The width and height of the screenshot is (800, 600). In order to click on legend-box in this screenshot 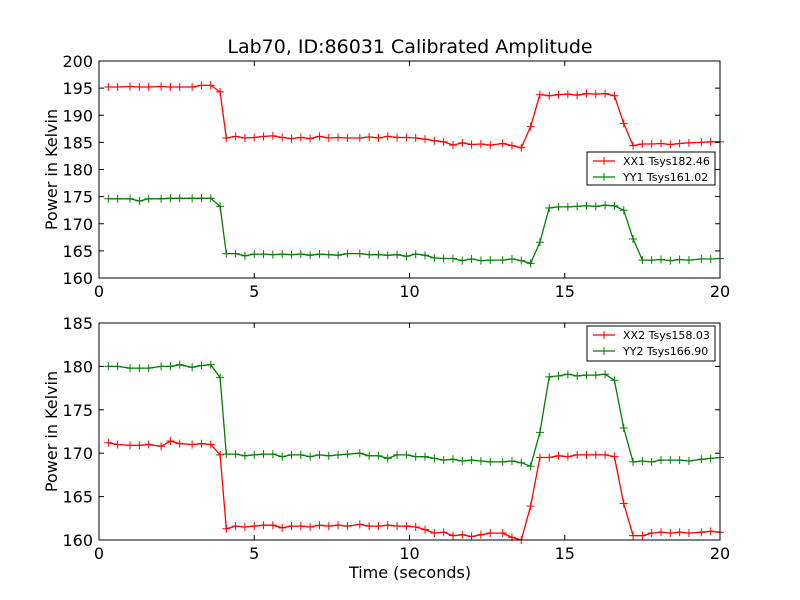, I will do `click(651, 168)`.